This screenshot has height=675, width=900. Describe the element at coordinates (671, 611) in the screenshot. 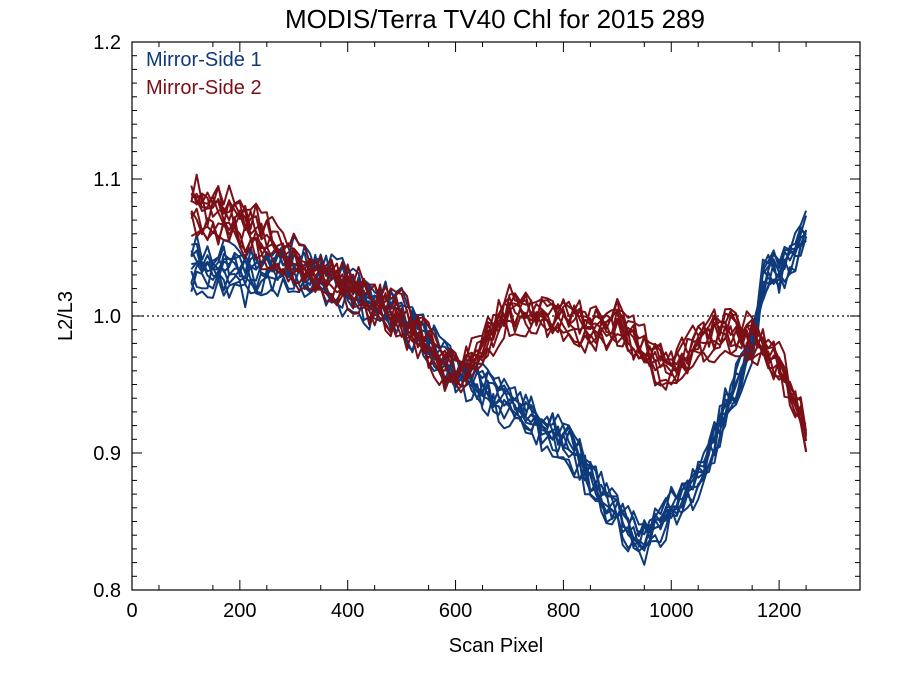

I see `x-tick-label: 1000` at that location.